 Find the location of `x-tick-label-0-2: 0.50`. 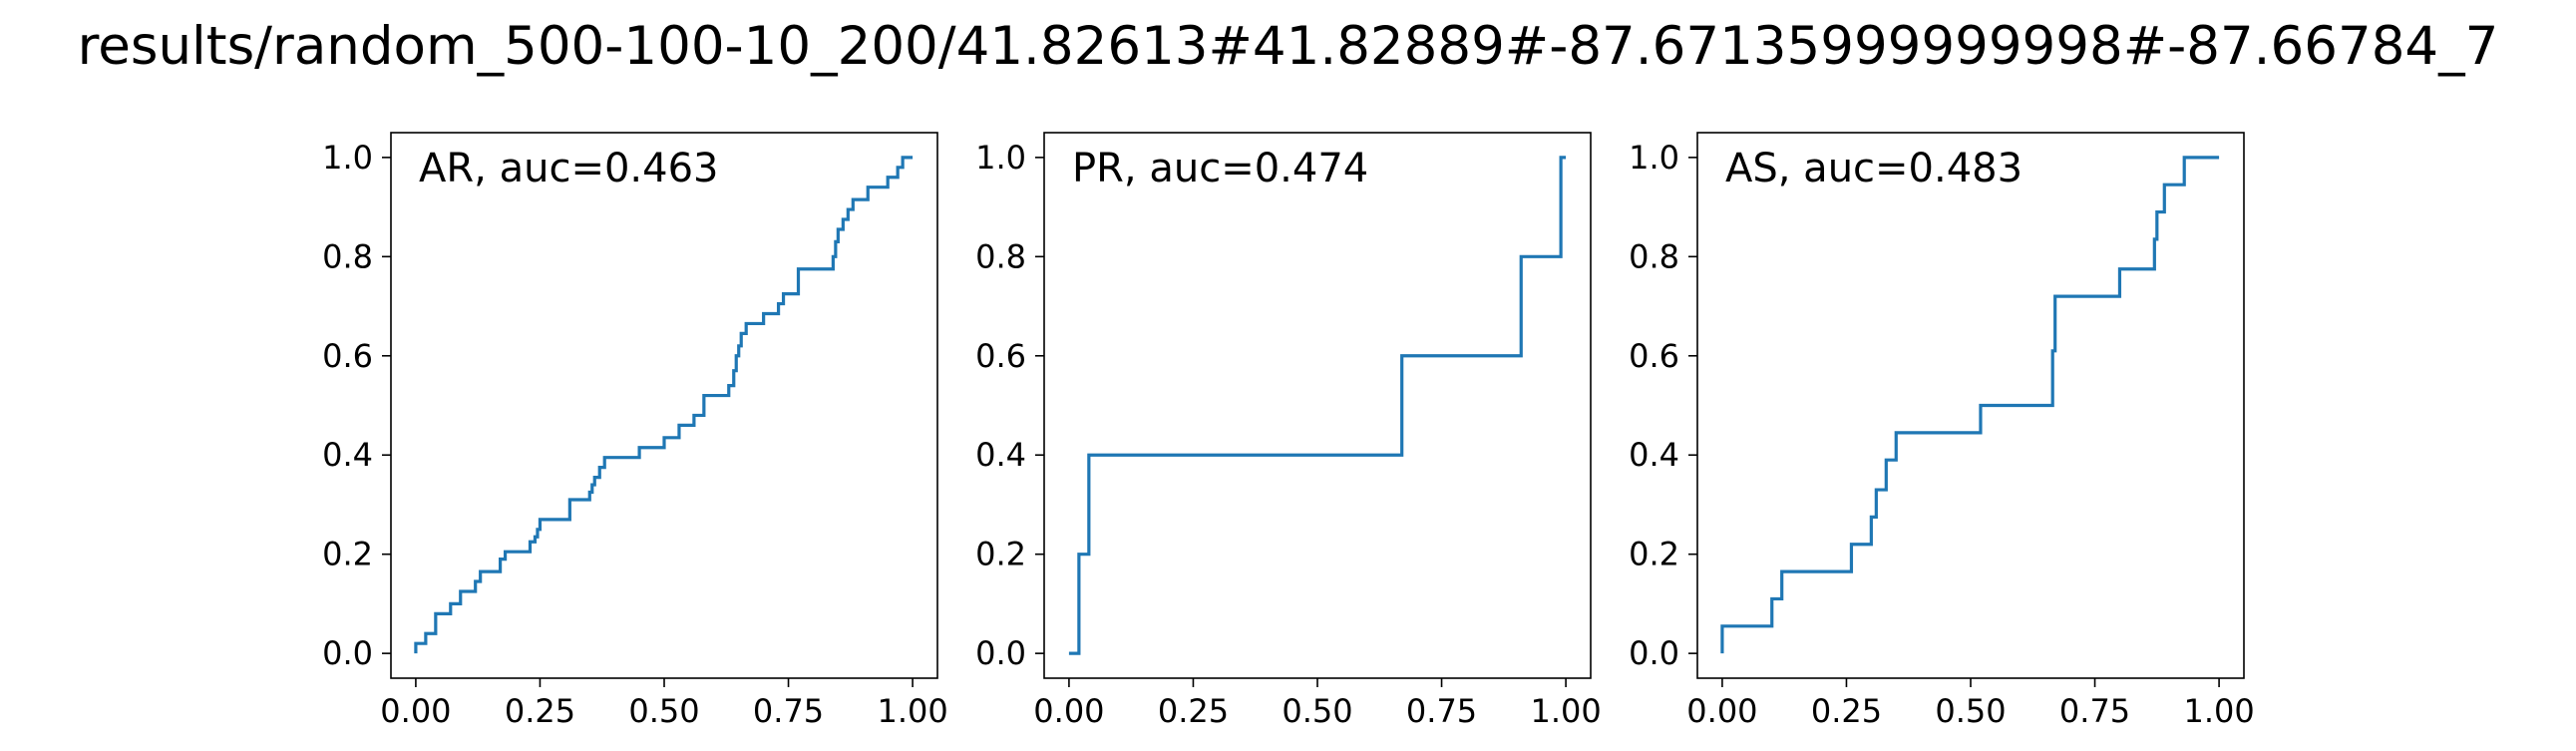

x-tick-label-0-2: 0.50 is located at coordinates (664, 711).